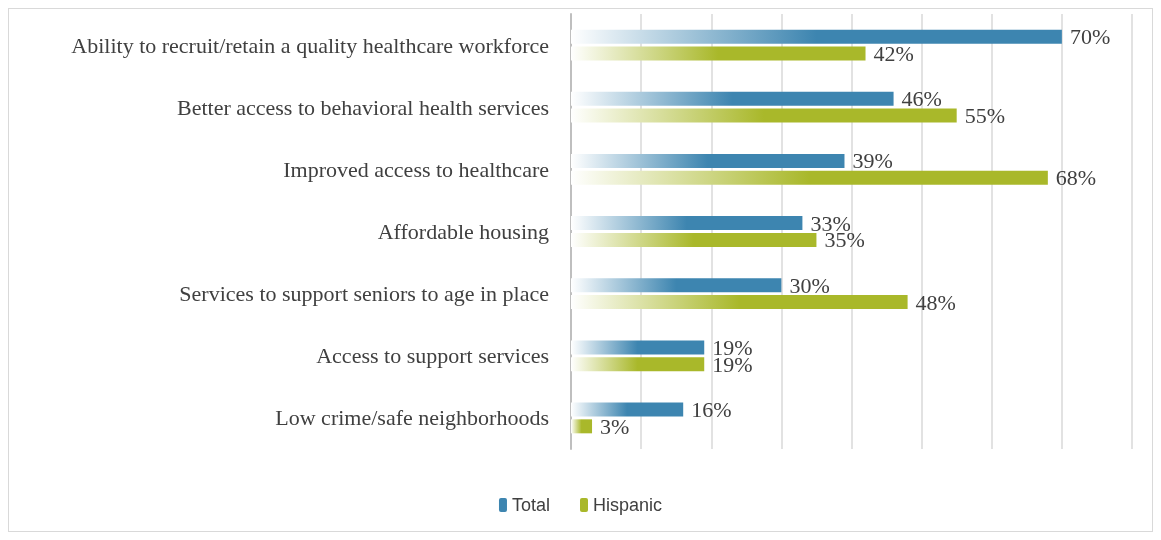 This screenshot has width=1161, height=540. Describe the element at coordinates (412, 418) in the screenshot. I see `y-tick-label: Low crime/safe neighborhoods` at that location.